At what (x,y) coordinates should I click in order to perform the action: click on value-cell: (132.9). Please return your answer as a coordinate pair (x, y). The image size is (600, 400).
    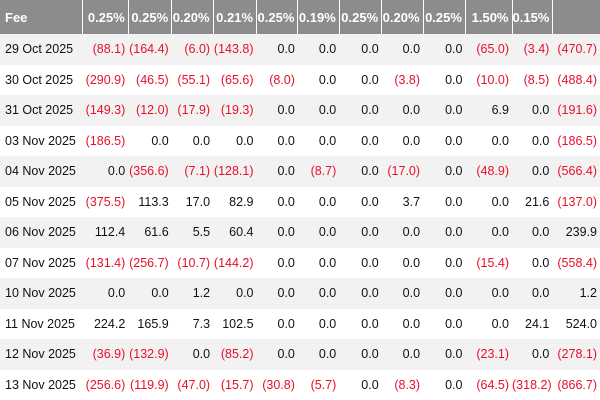
    Looking at the image, I should click on (149, 354).